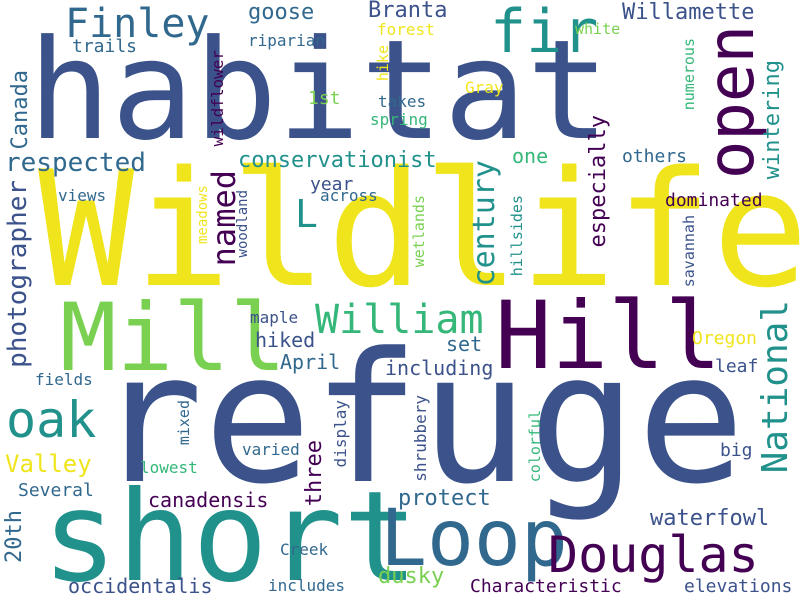  Describe the element at coordinates (714, 200) in the screenshot. I see `word-dominated: dominated` at that location.